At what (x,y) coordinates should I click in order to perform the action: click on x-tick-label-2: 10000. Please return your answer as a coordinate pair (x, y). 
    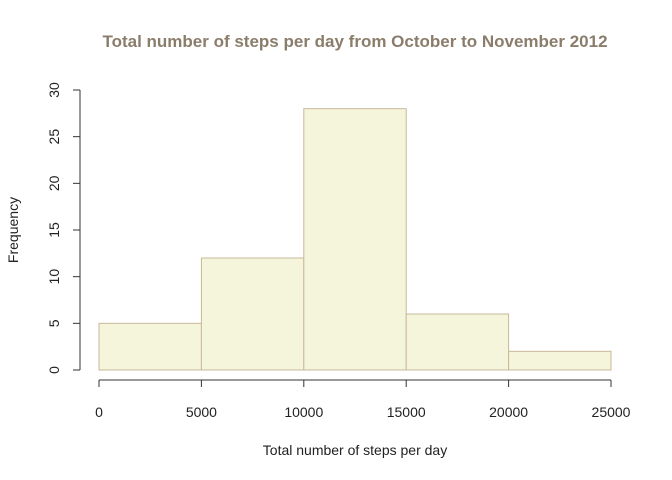
    Looking at the image, I should click on (303, 412).